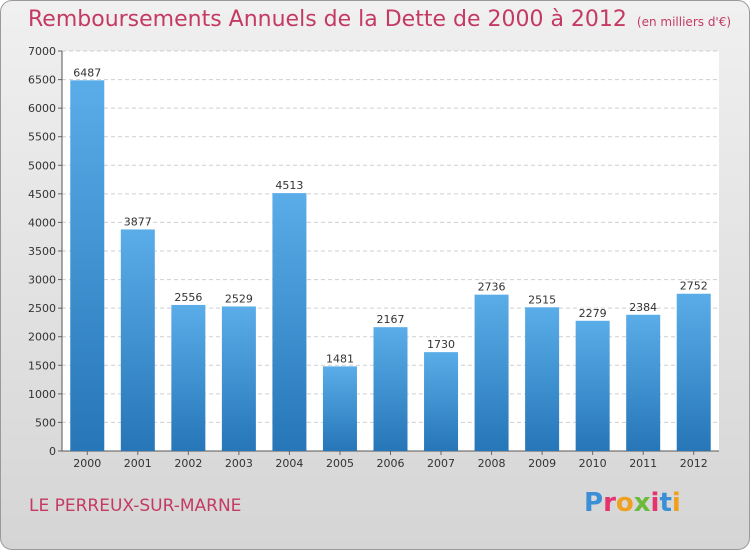 This screenshot has width=750, height=550. I want to click on x-tick-label: 2006, so click(391, 463).